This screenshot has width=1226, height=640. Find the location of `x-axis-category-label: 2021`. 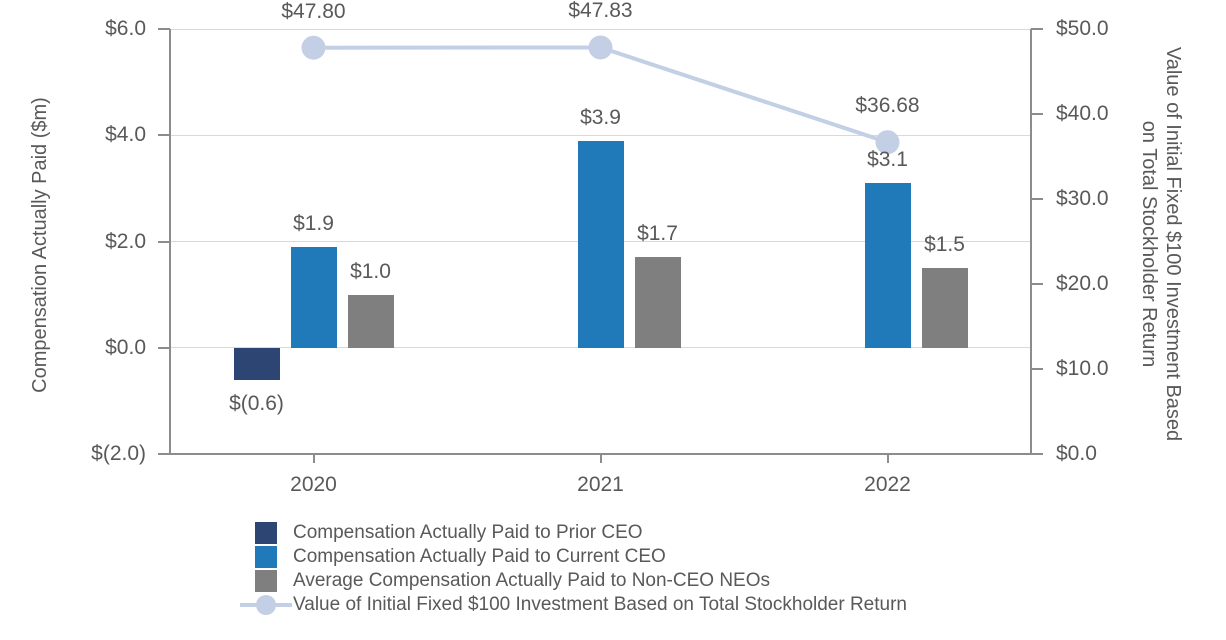

x-axis-category-label: 2021 is located at coordinates (600, 484).